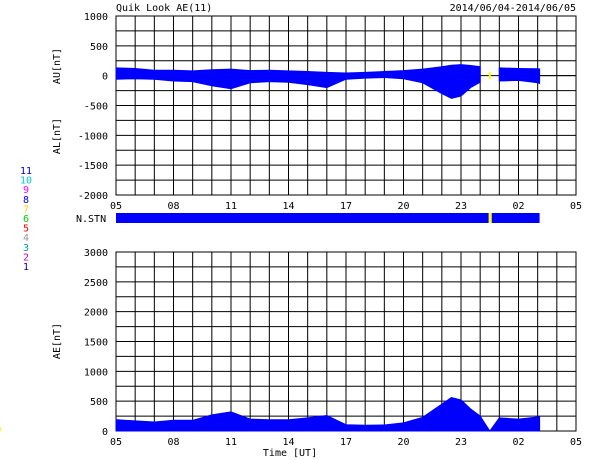 The height and width of the screenshot is (460, 590). Describe the element at coordinates (164, 8) in the screenshot. I see `chart-title: Quik Look AE(11)` at that location.